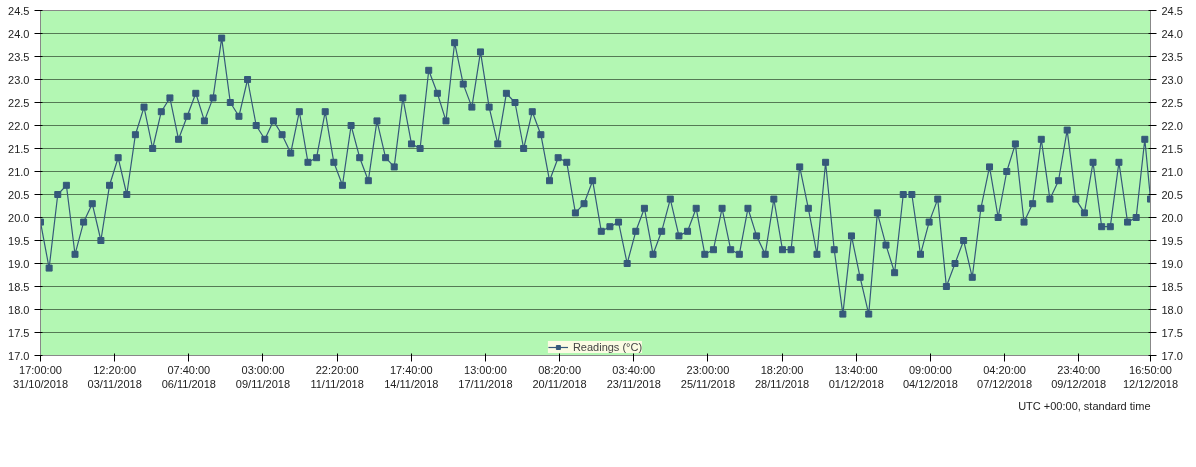 Image resolution: width=1196 pixels, height=467 pixels. What do you see at coordinates (1084, 405) in the screenshot?
I see `text: UTC +00:00, standard time` at bounding box center [1084, 405].